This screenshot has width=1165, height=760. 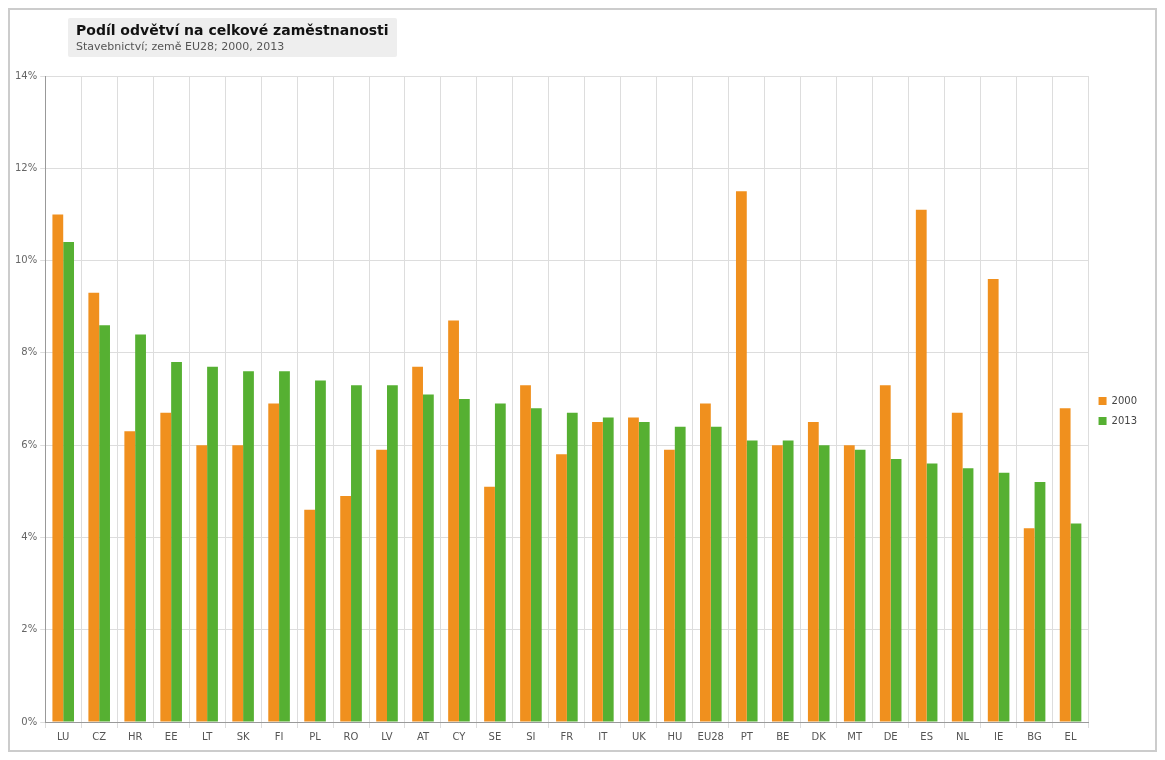 What do you see at coordinates (315, 736) in the screenshot?
I see `x-tick-label: PL` at bounding box center [315, 736].